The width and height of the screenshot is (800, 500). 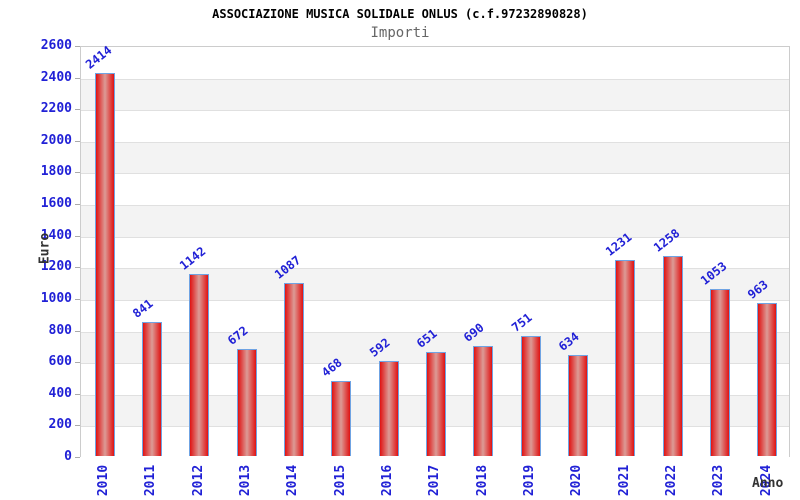 I want to click on x-tick-label: 2017, so click(x=435, y=480).